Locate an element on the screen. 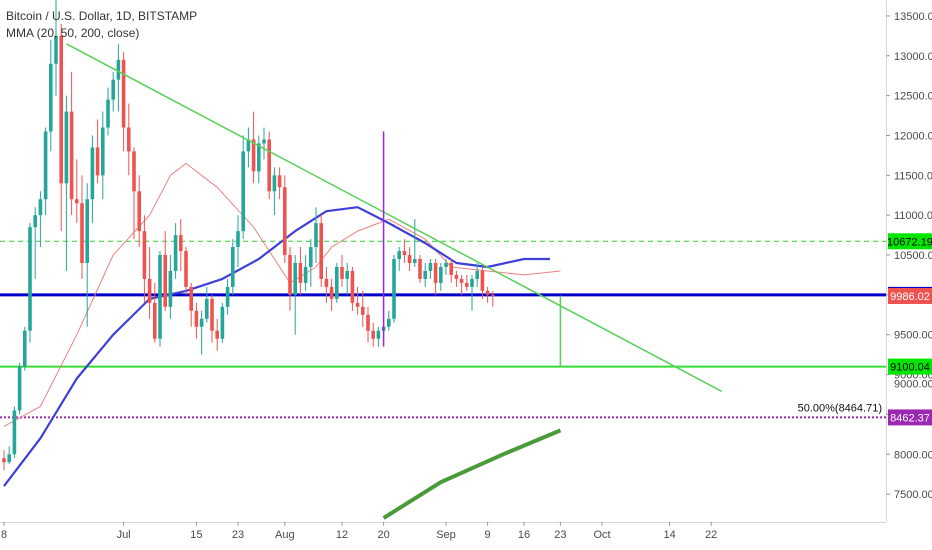 This screenshot has width=932, height=550. ytick-label: 10500.00 is located at coordinates (913, 256).